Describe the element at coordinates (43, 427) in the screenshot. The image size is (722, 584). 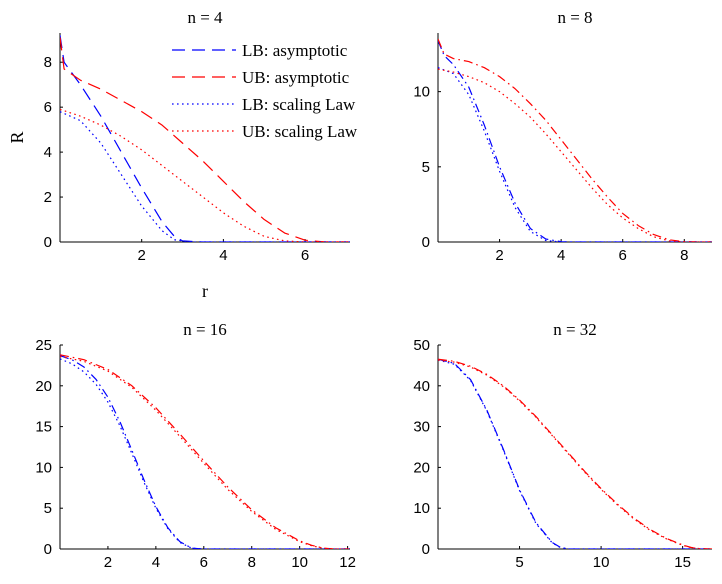
I see `y-tick-label: 15` at that location.